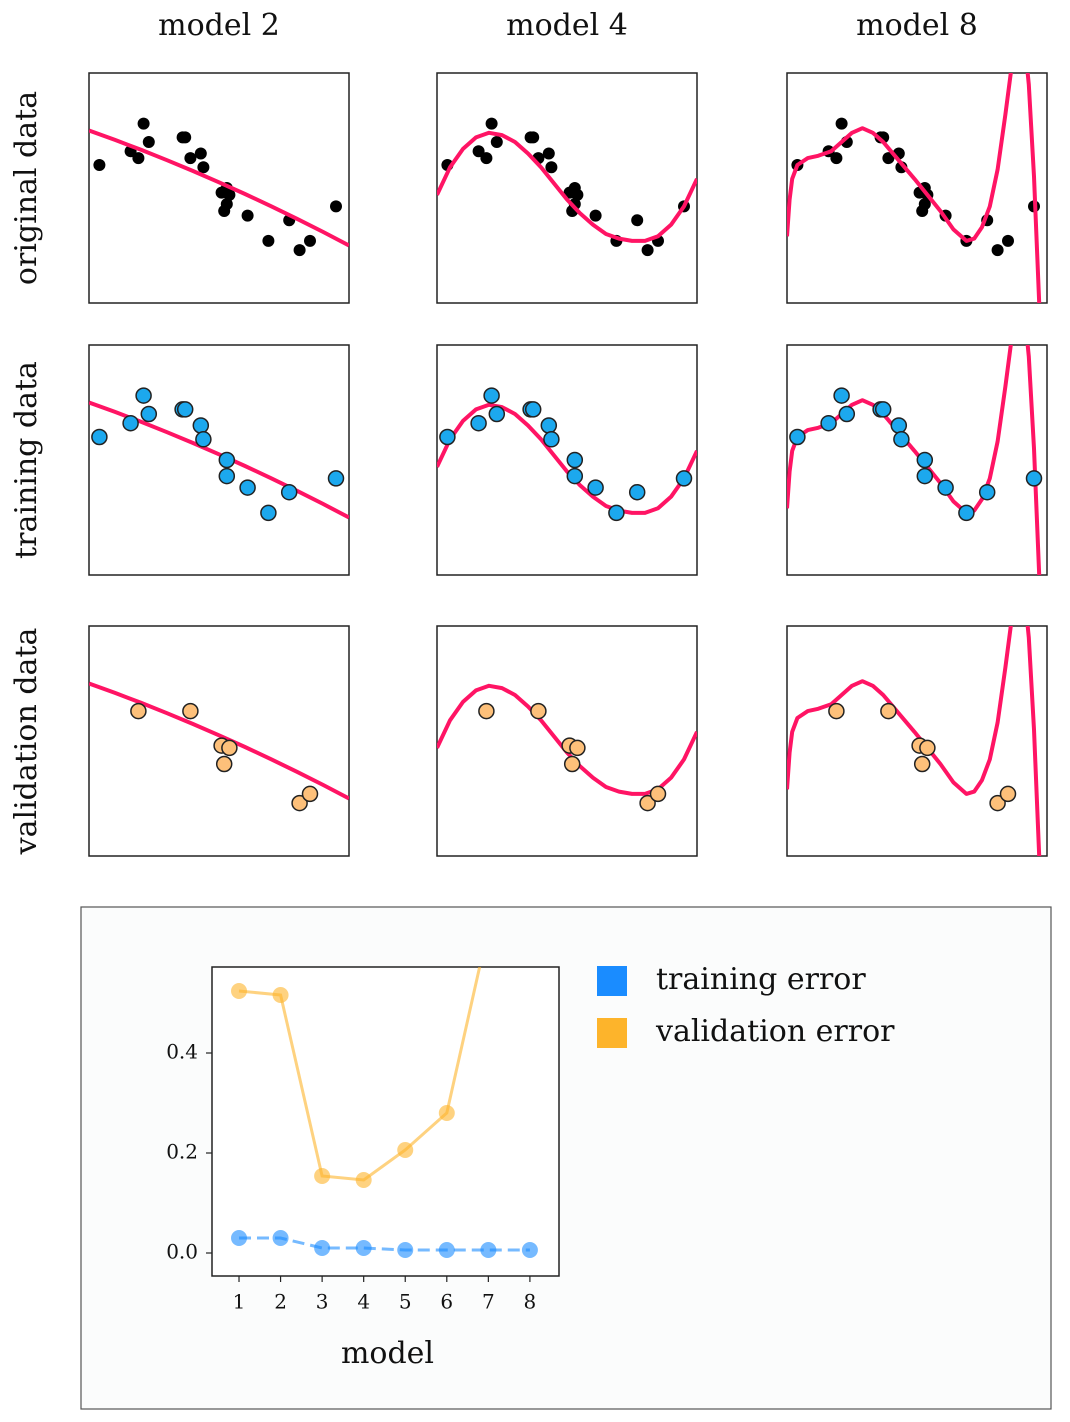 The height and width of the screenshot is (1422, 1070). What do you see at coordinates (360, 1074) in the screenshot?
I see `error-line` at bounding box center [360, 1074].